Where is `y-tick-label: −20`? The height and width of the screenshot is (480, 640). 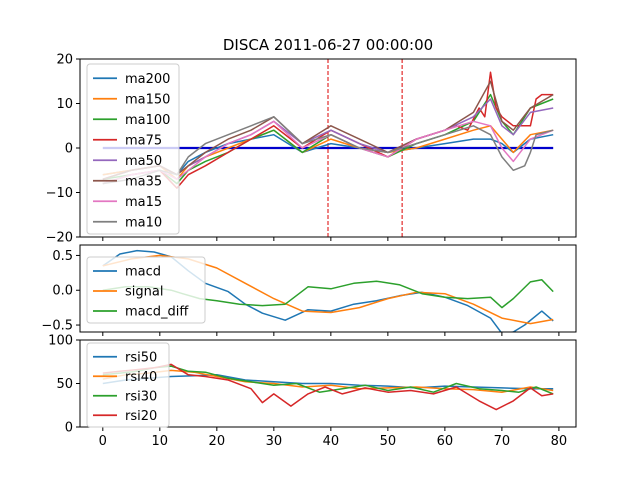 y-tick-label: −20 is located at coordinates (59, 238).